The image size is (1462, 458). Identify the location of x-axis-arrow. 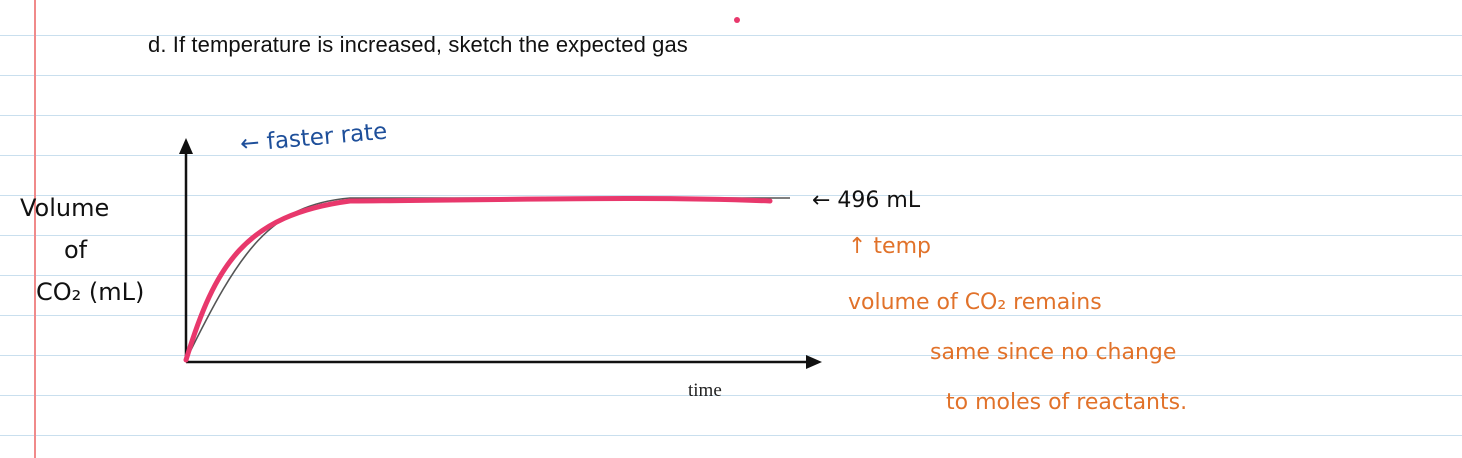
(814, 362).